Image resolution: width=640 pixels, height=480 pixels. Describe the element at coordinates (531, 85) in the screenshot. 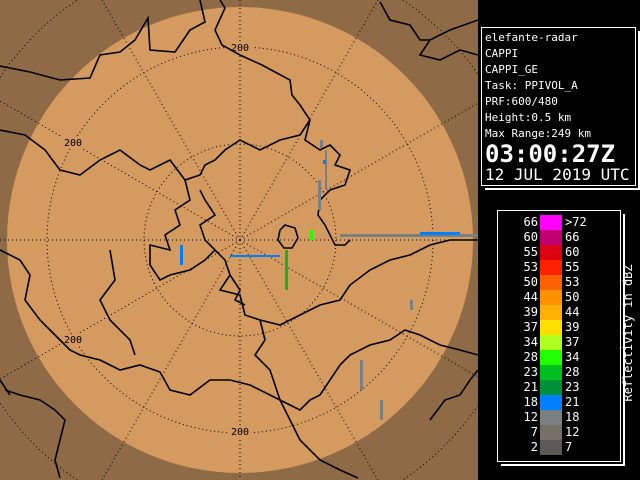

I see `task: Task: PPIVOL_A` at that location.